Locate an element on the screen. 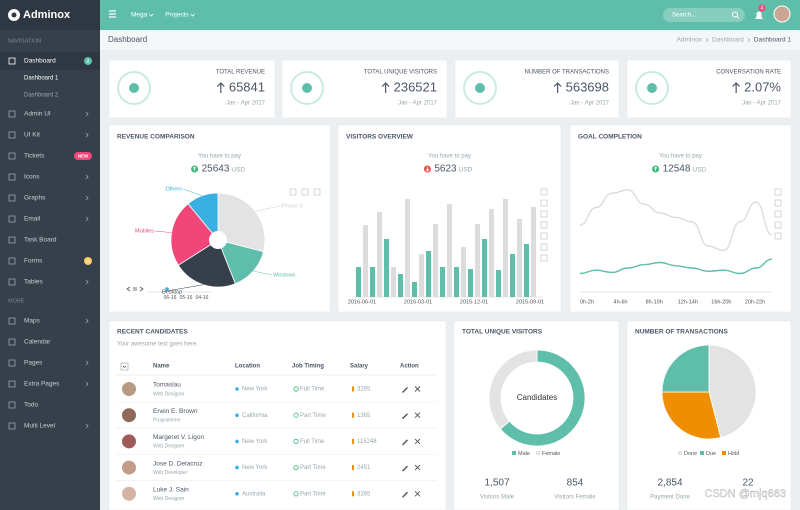 This screenshot has height=510, width=800. search-box is located at coordinates (704, 15).